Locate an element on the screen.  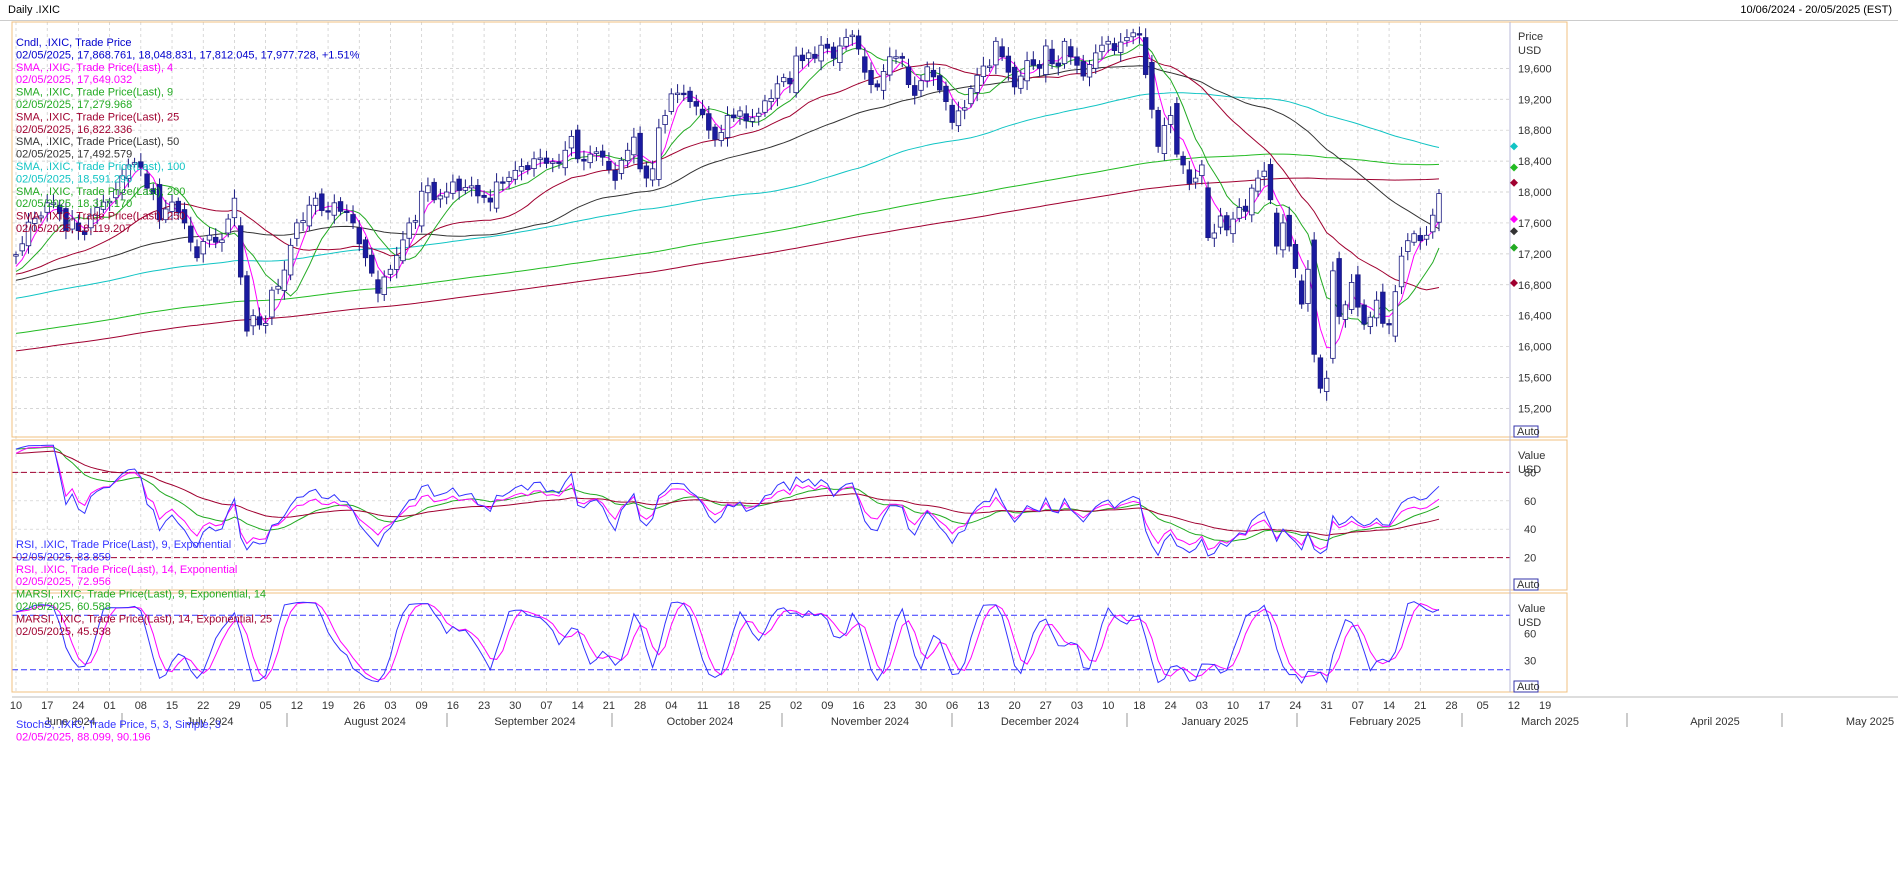
x-day-label: 14 is located at coordinates (578, 706).